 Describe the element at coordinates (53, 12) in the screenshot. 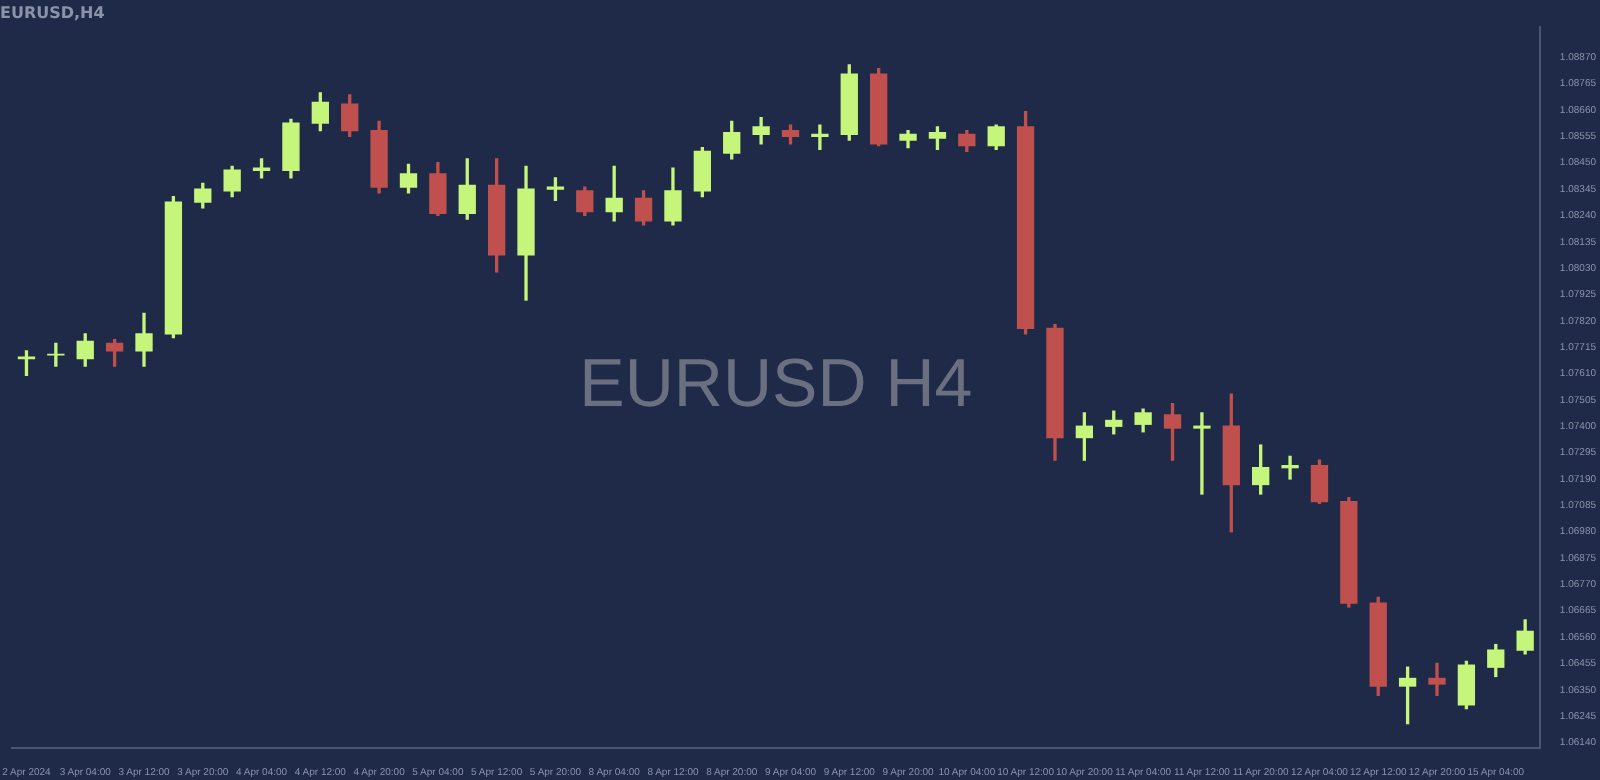

I see `chart-title: EURUSD,H4` at that location.